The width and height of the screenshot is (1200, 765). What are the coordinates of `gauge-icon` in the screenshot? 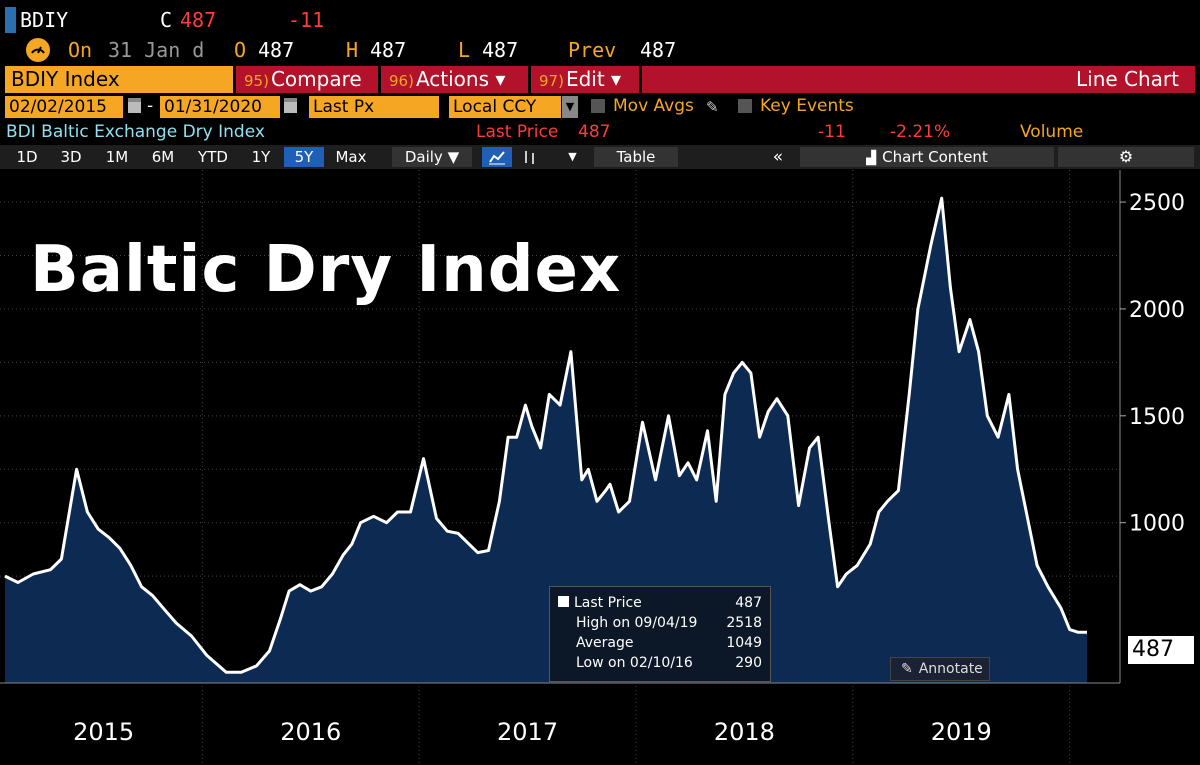 It's located at (38, 50).